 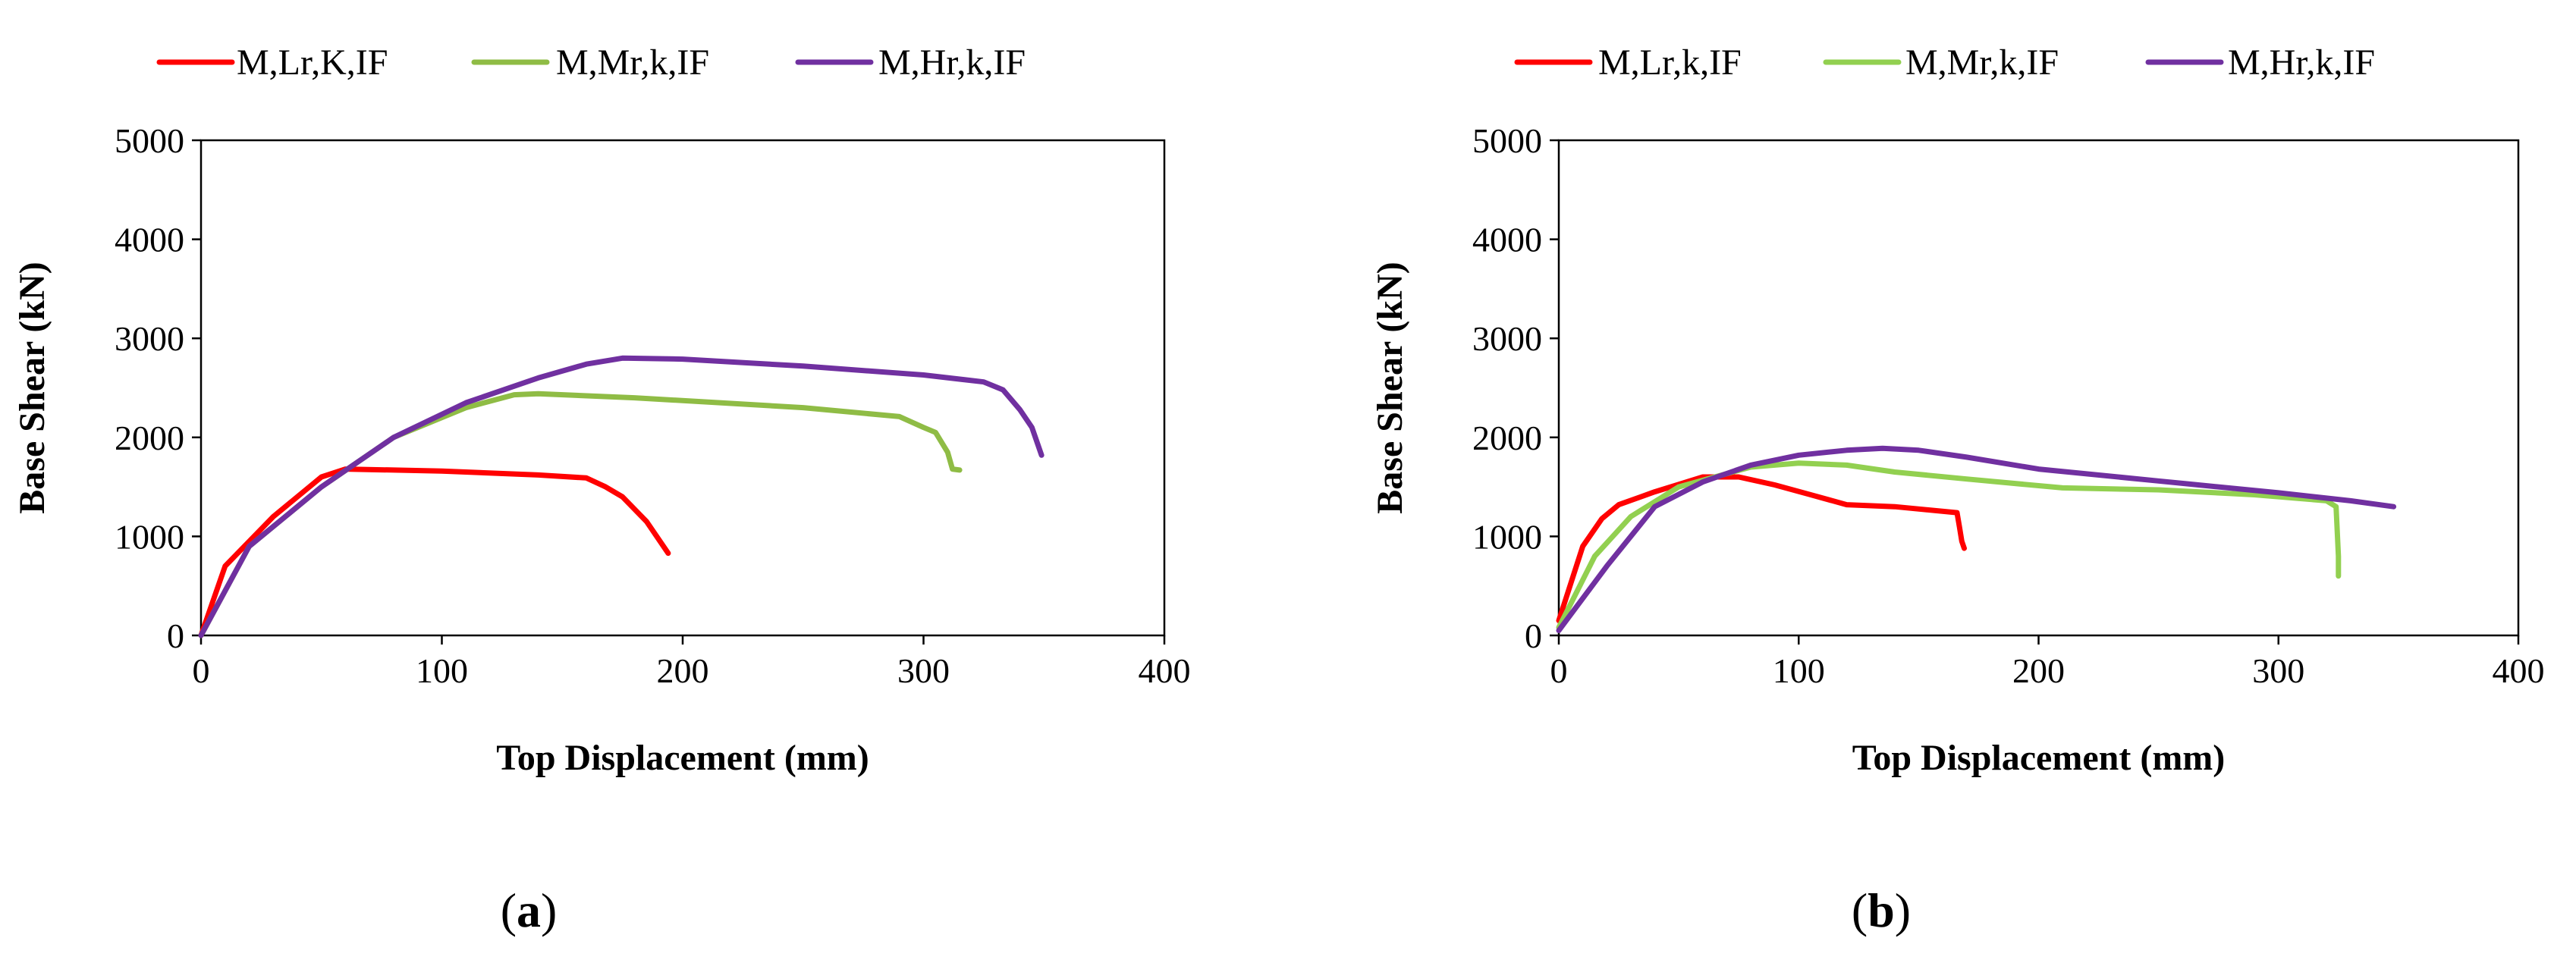 What do you see at coordinates (1881, 910) in the screenshot?
I see `panel-label: (b)` at bounding box center [1881, 910].